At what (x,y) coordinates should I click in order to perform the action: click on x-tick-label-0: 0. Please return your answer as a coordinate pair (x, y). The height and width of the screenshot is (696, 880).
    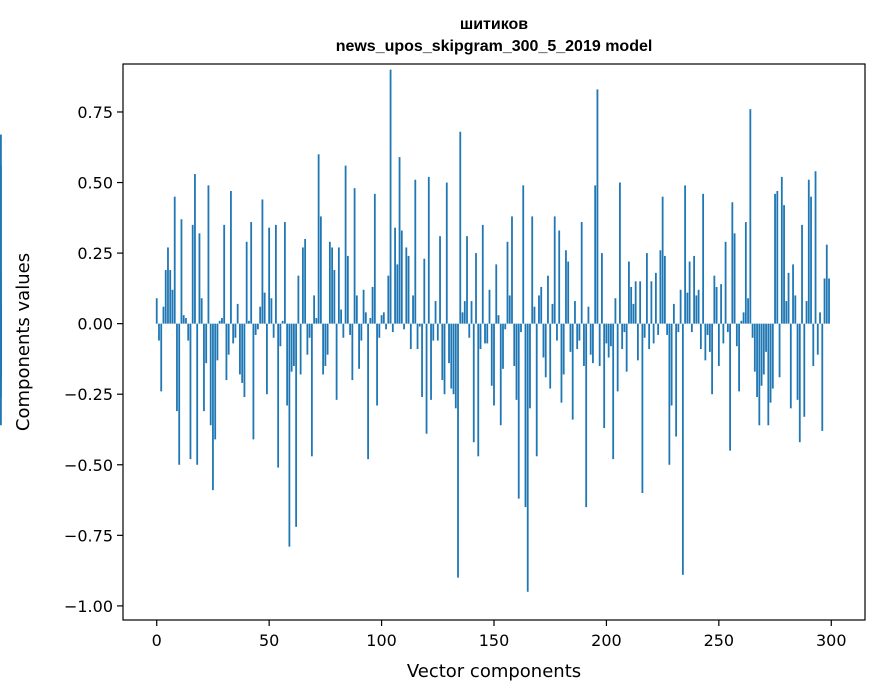
    Looking at the image, I should click on (157, 640).